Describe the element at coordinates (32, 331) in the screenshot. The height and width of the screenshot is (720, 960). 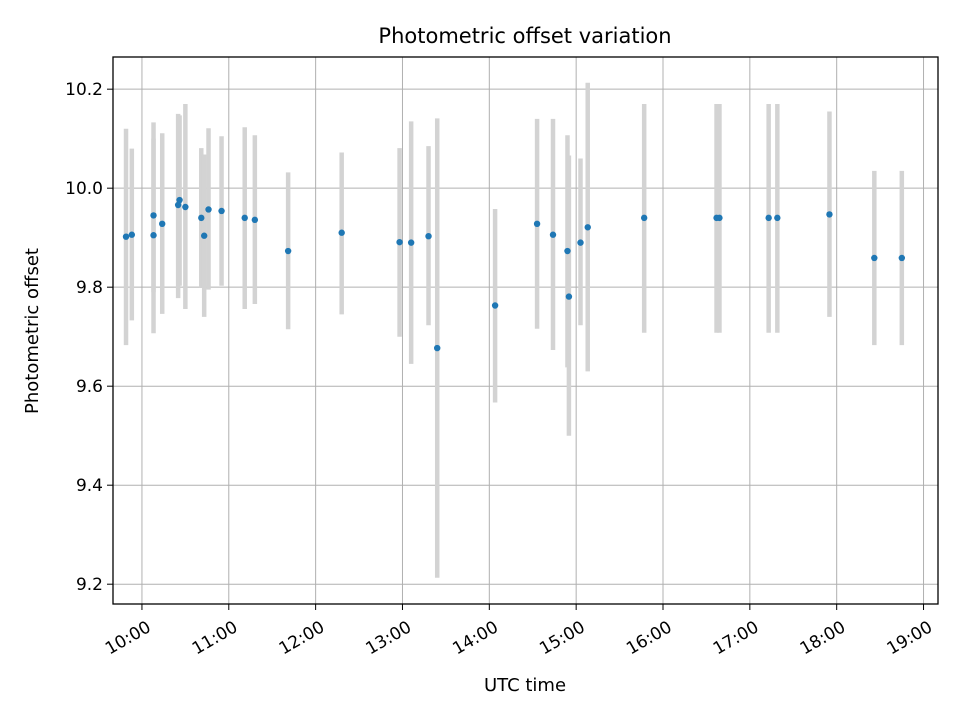
I see `y-axis-label: Photometric offset` at that location.